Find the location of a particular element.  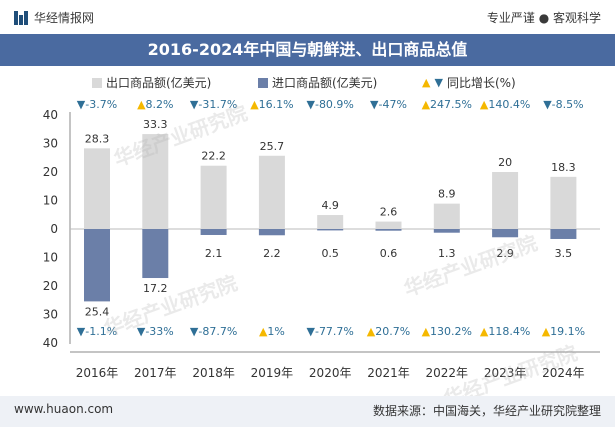

export-growth-label: ▼-3.7% is located at coordinates (97, 104).